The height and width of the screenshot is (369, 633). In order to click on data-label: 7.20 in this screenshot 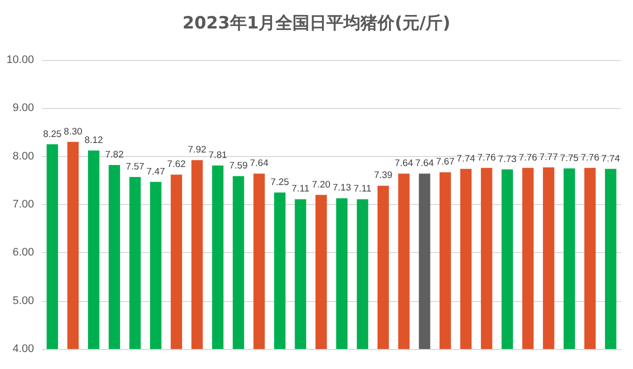, I will do `click(321, 184)`.